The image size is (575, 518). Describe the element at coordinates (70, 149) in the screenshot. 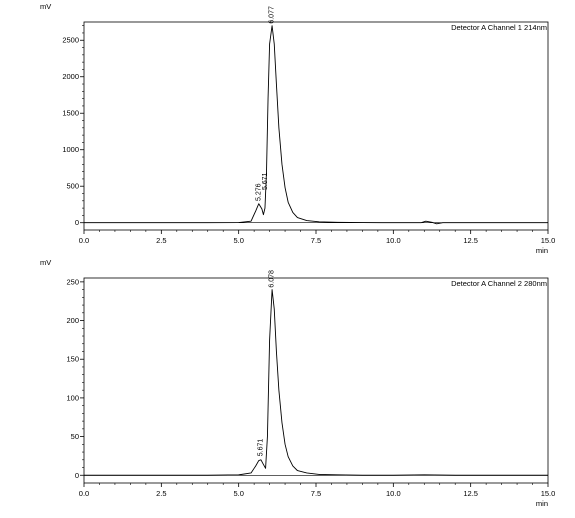

I see `y-tick-label: 1000` at that location.